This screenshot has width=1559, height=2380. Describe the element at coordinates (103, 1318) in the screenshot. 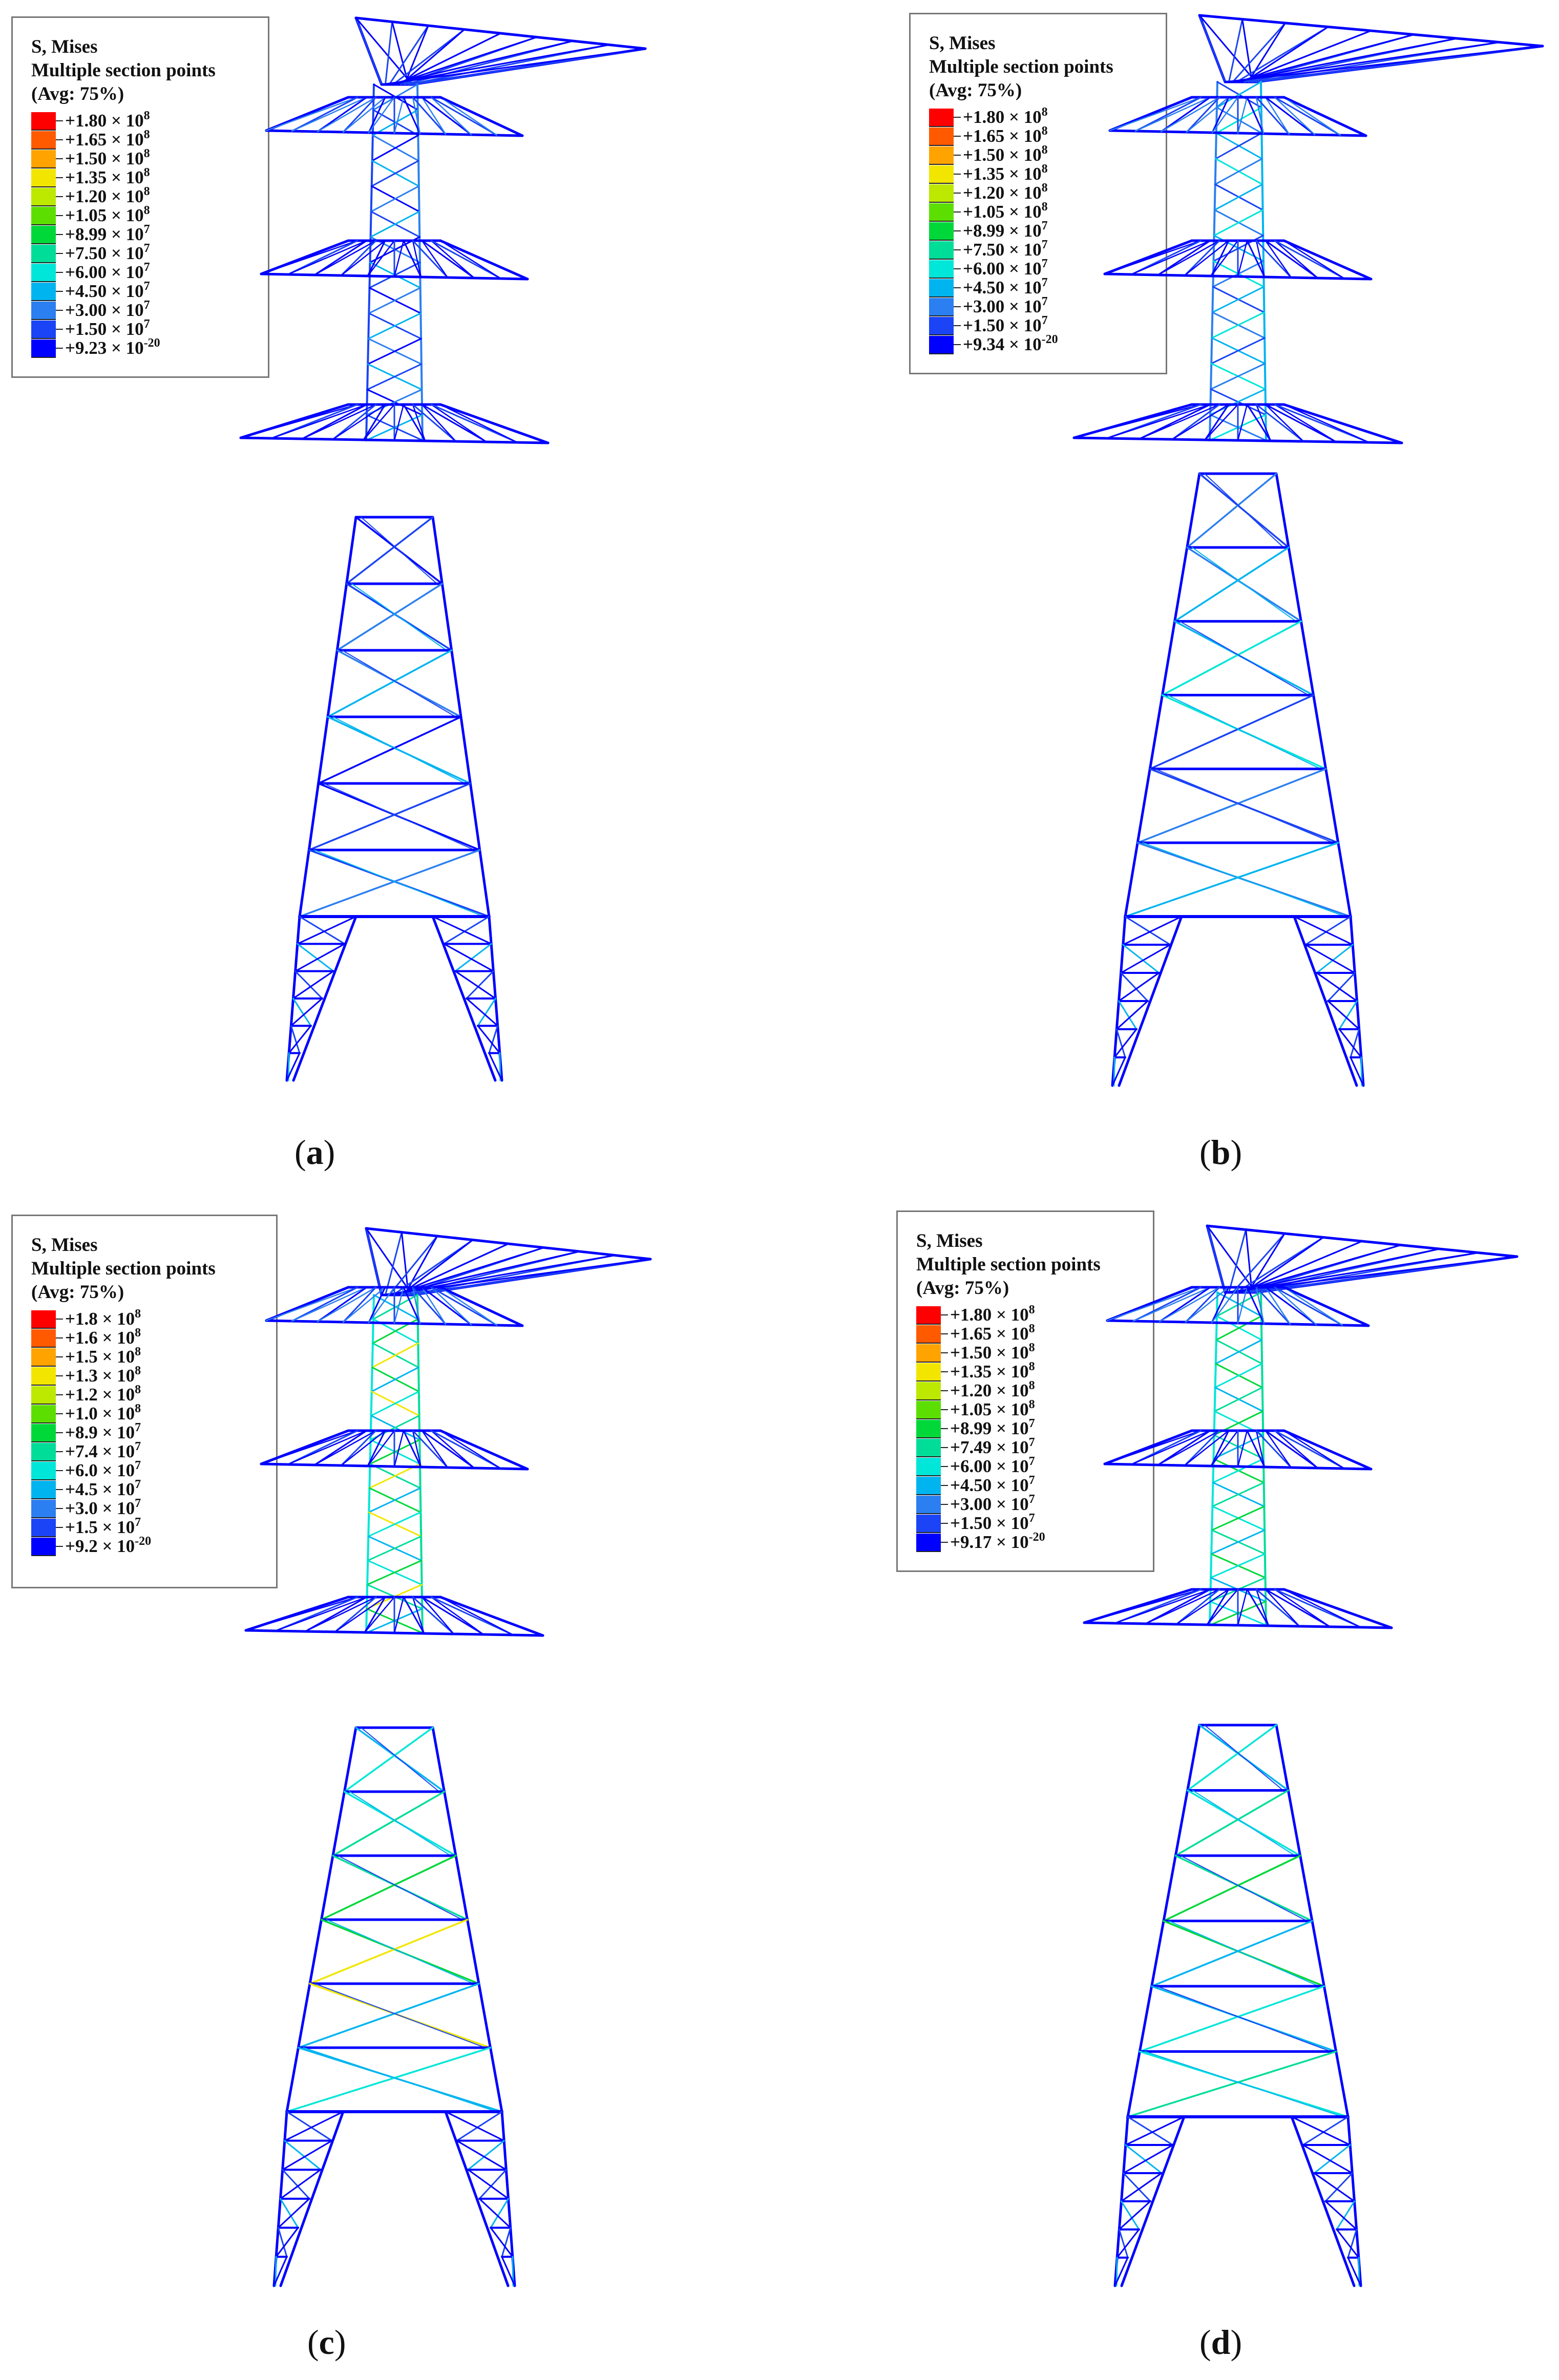

I see `legend-value: +1.8 × 108` at that location.